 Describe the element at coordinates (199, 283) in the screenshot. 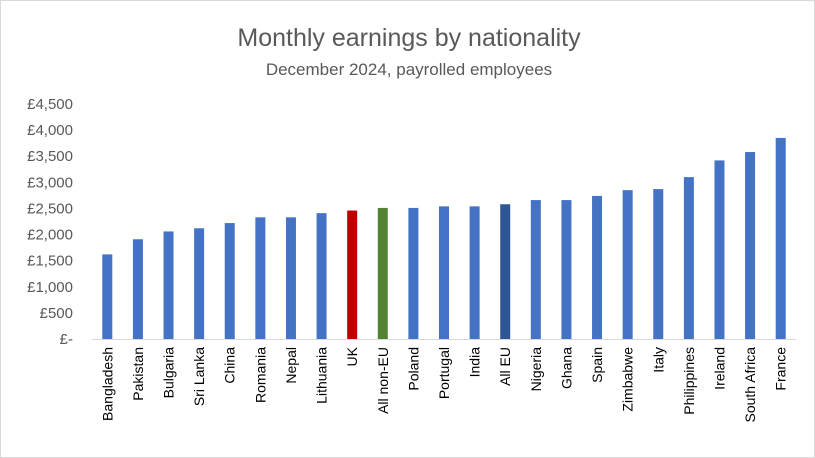

I see `bar-sri-lanka` at that location.